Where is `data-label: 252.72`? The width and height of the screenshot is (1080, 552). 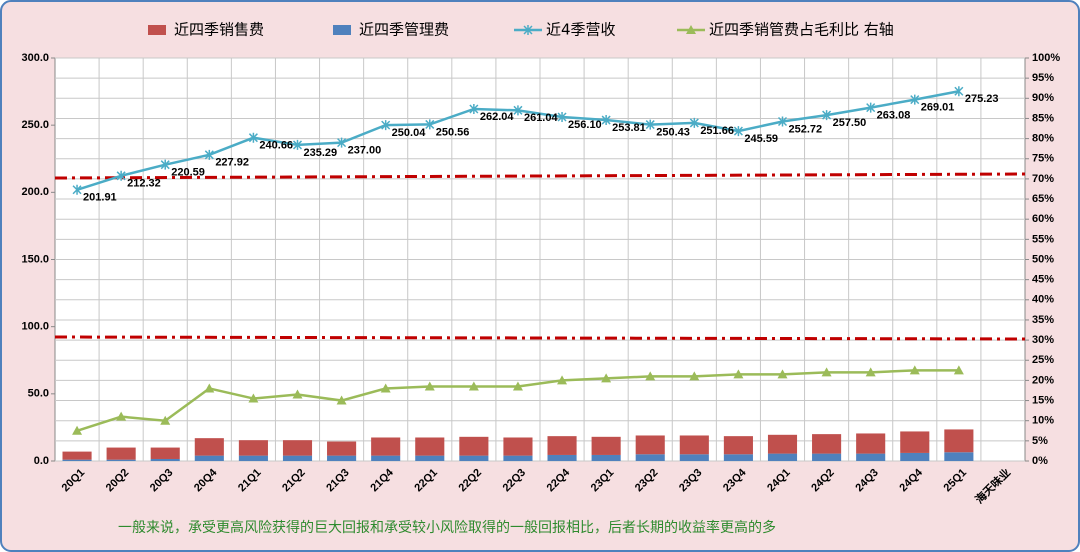
data-label: 252.72 is located at coordinates (806, 129).